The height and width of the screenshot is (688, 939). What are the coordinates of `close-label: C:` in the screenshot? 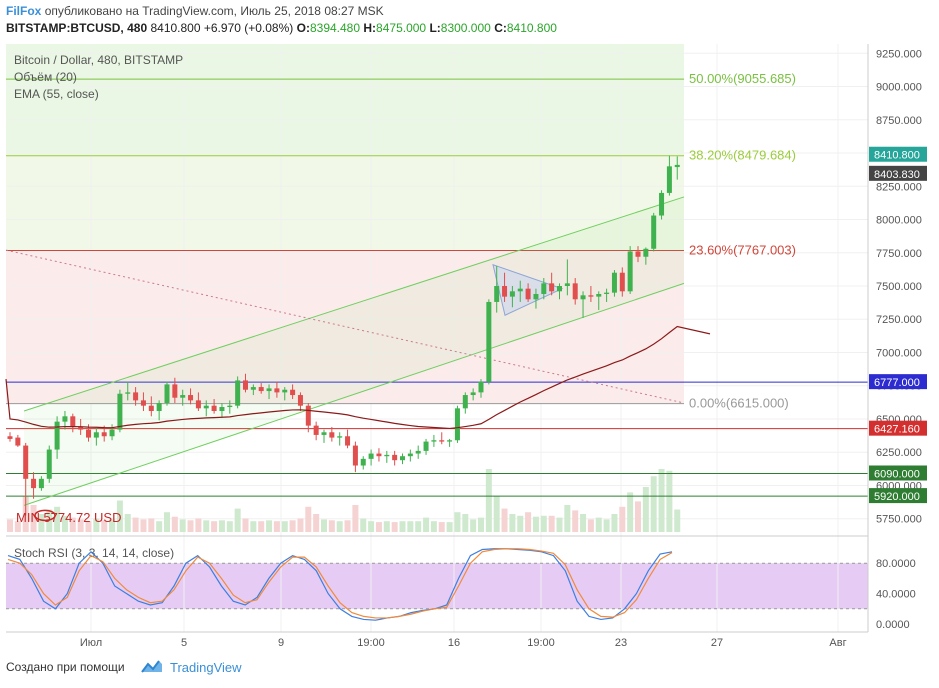 It's located at (500, 28).